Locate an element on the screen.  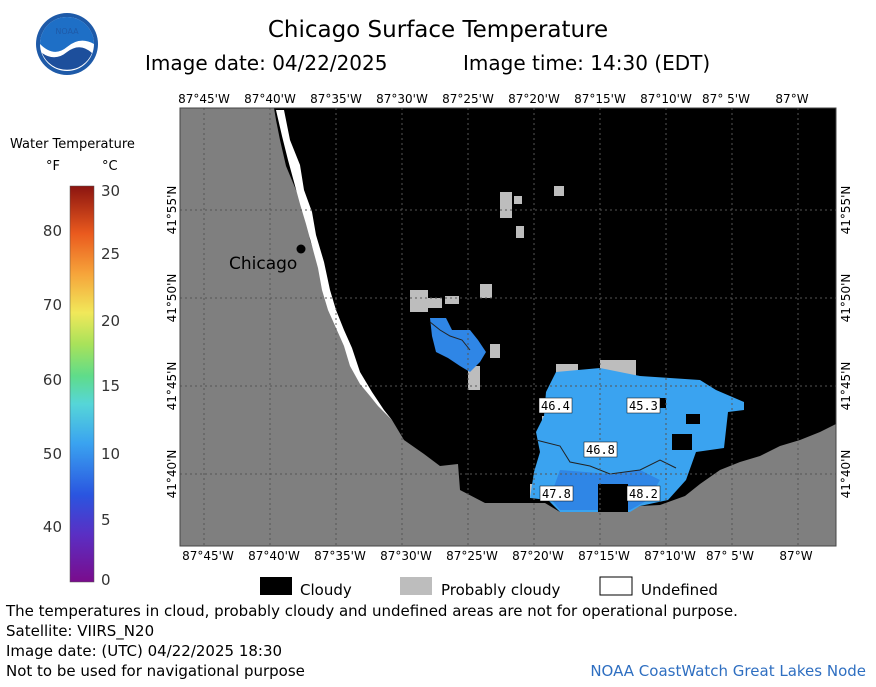
key-label-cloudy: Cloudy is located at coordinates (326, 590).